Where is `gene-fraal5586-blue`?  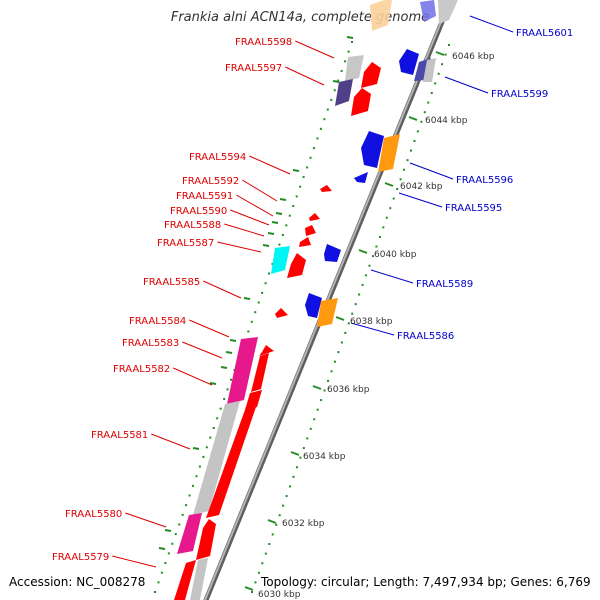 gene-fraal5586-blue is located at coordinates (313, 305).